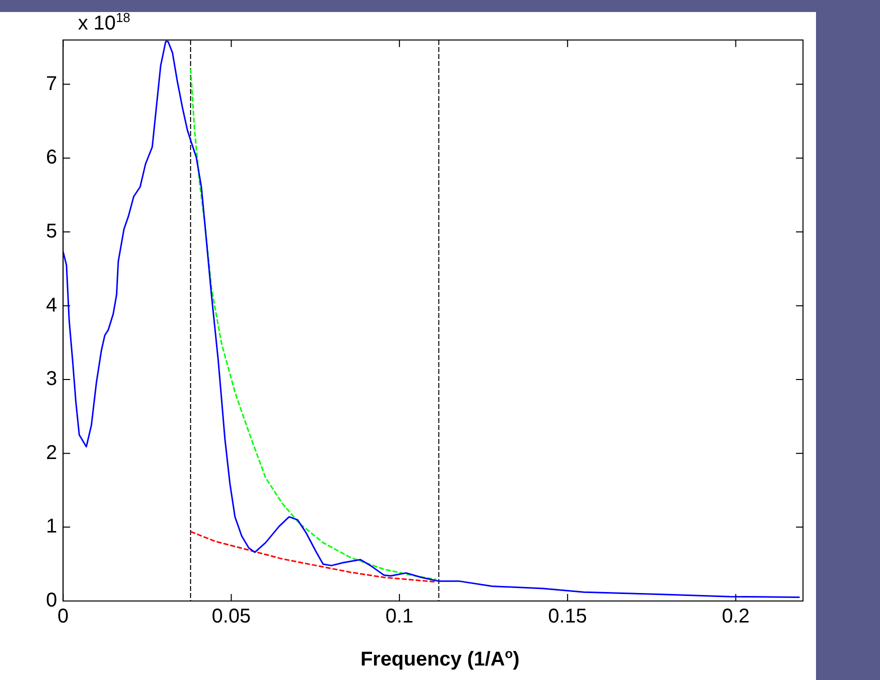 The width and height of the screenshot is (880, 680). I want to click on y-tick-label: 0, so click(52, 601).